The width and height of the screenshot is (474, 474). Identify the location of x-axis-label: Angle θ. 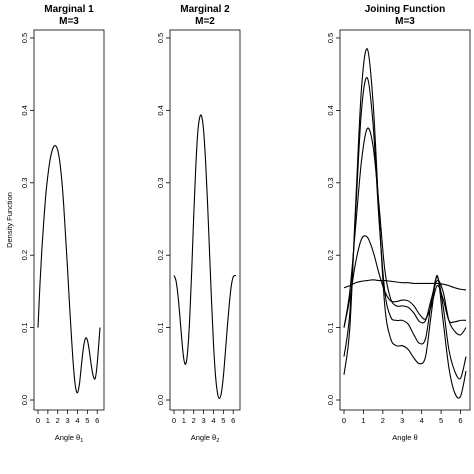
(404, 437).